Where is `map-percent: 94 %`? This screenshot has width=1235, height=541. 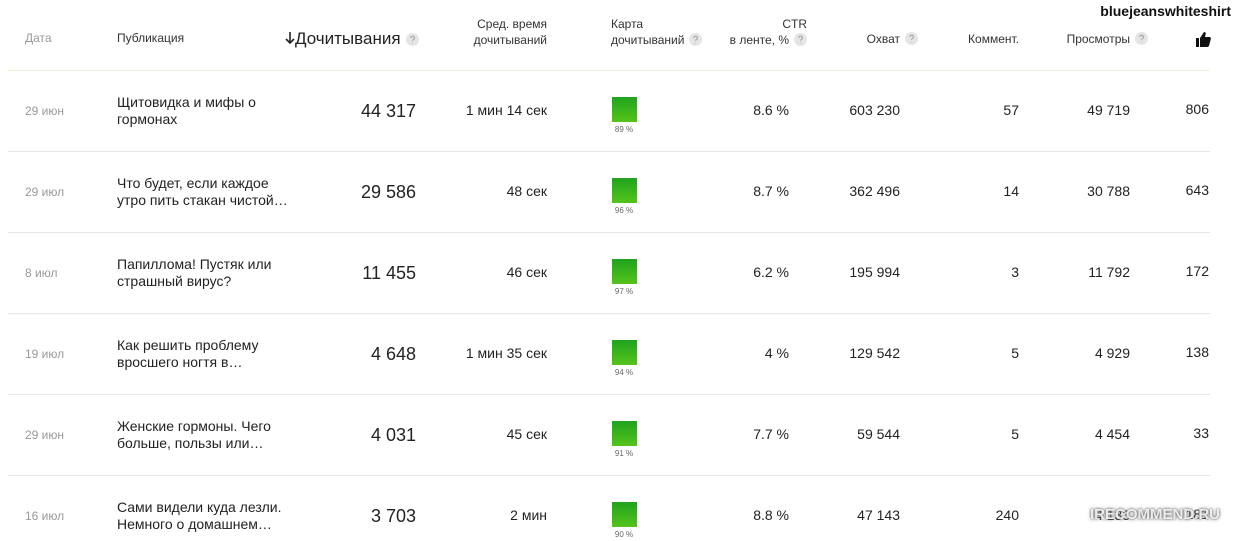 map-percent: 94 % is located at coordinates (624, 372).